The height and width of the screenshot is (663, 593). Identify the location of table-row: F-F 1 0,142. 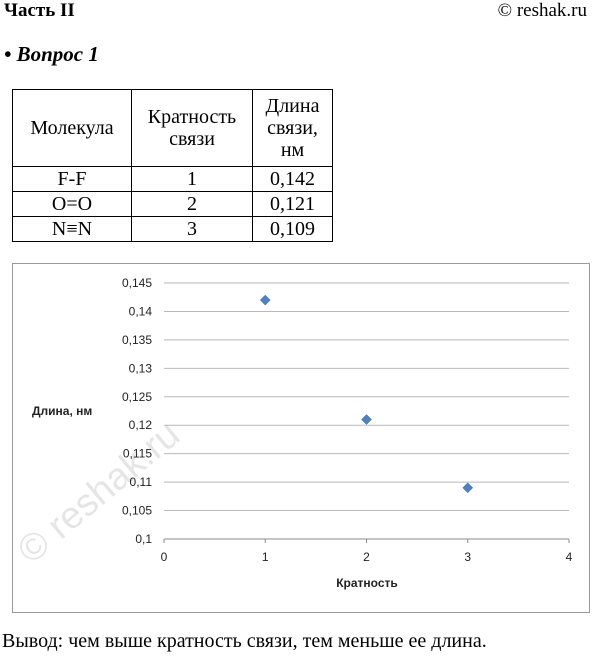
(172, 179).